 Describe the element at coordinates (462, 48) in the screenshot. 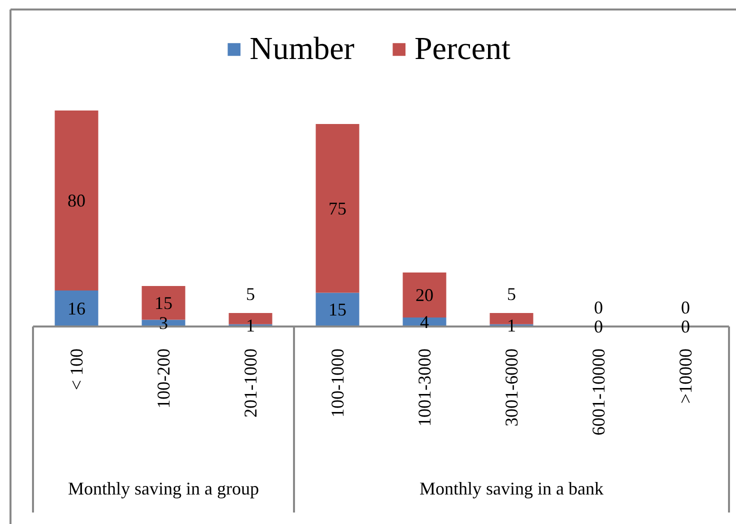

I see `legend-label: Percent` at that location.